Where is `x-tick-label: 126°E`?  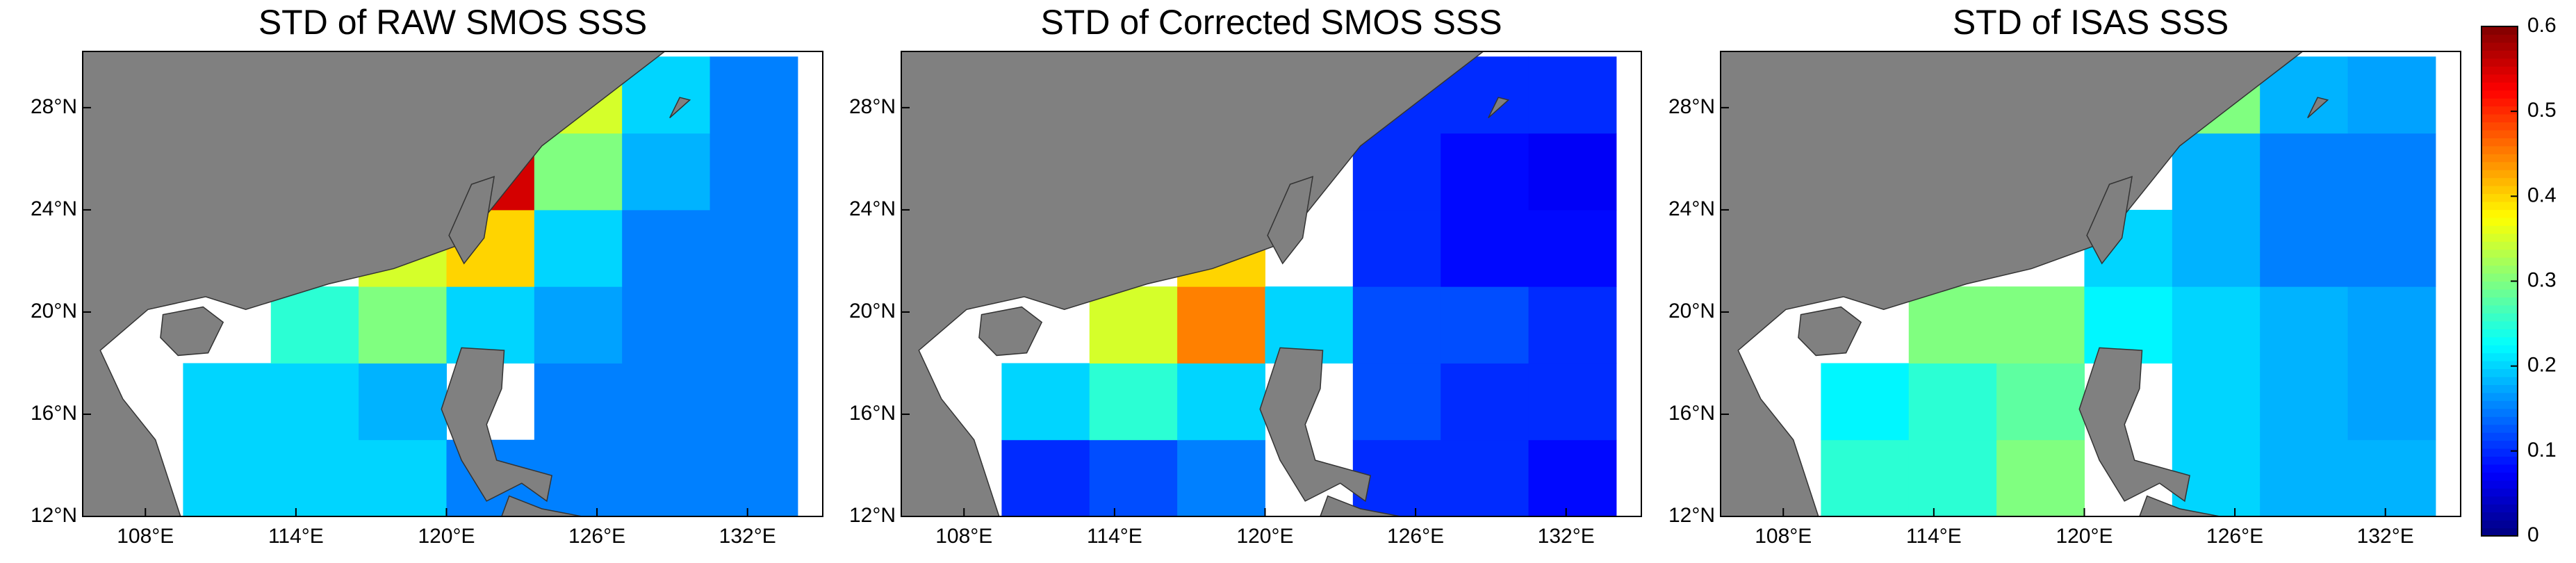 x-tick-label: 126°E is located at coordinates (596, 536).